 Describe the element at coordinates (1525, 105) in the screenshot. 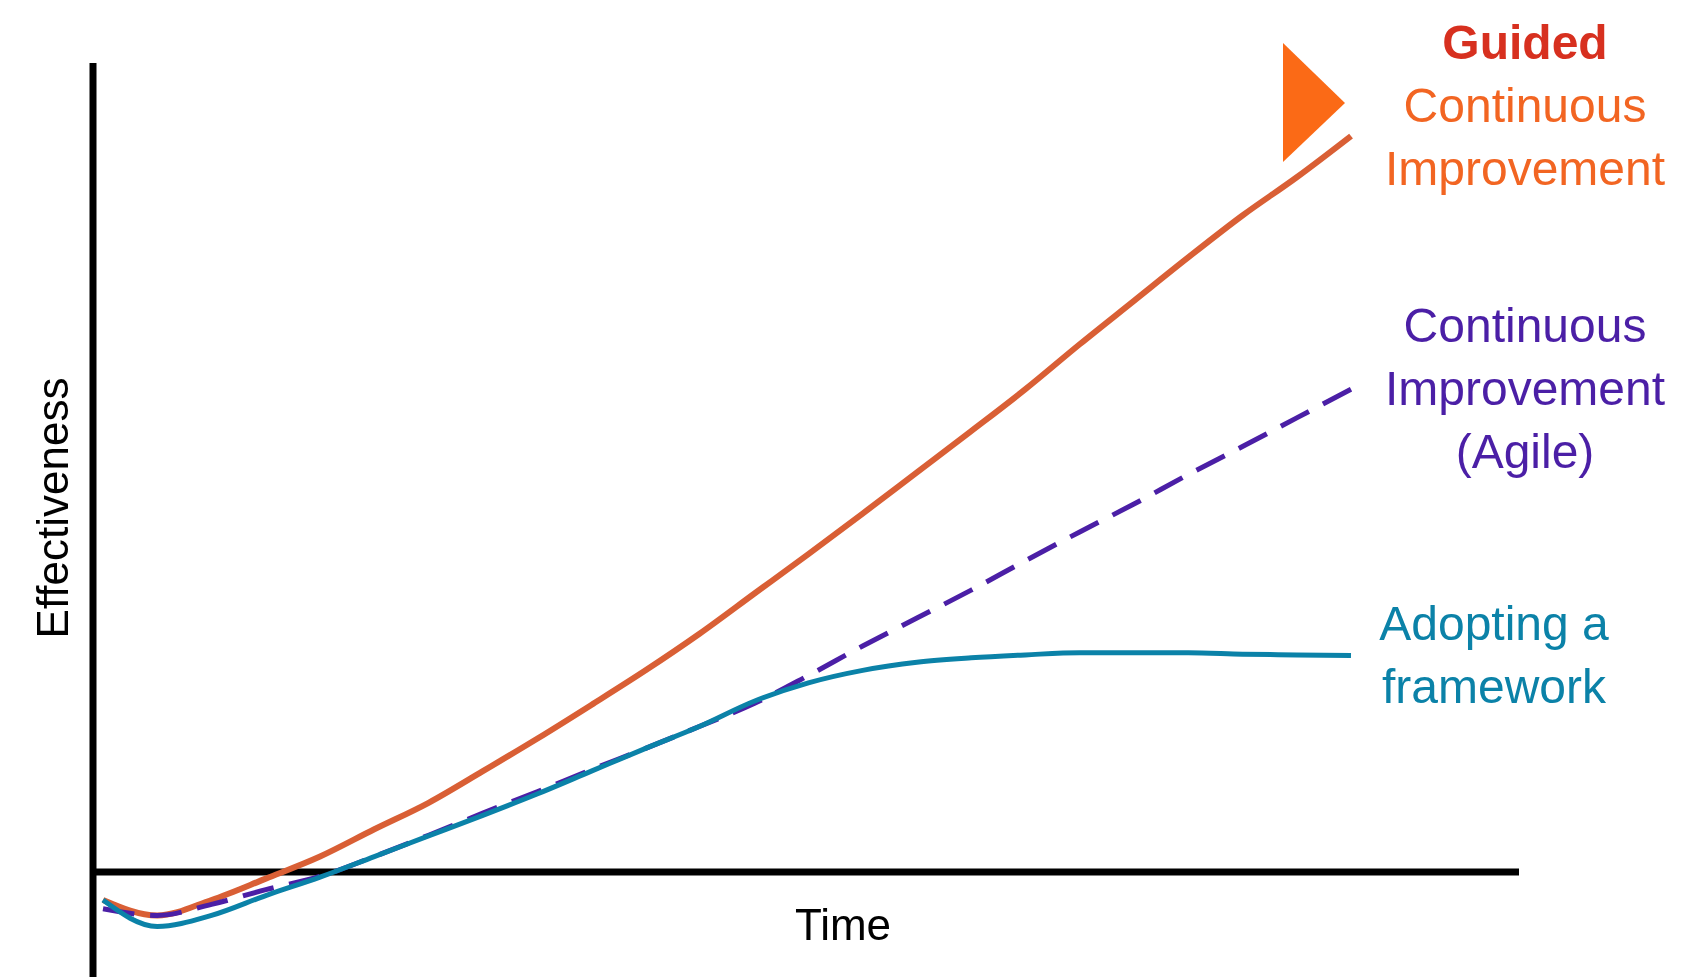

I see `series-label: Guided Continuous Improvement` at that location.